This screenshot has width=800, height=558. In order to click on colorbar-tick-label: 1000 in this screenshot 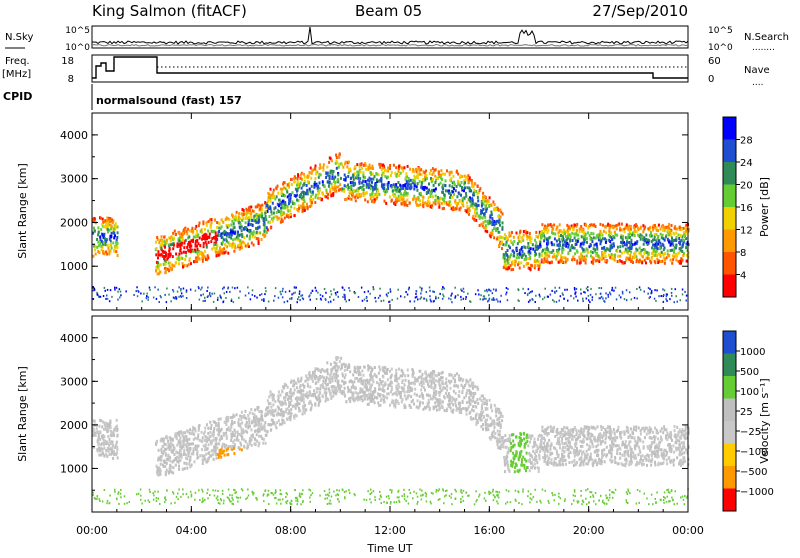, I will do `click(752, 352)`.